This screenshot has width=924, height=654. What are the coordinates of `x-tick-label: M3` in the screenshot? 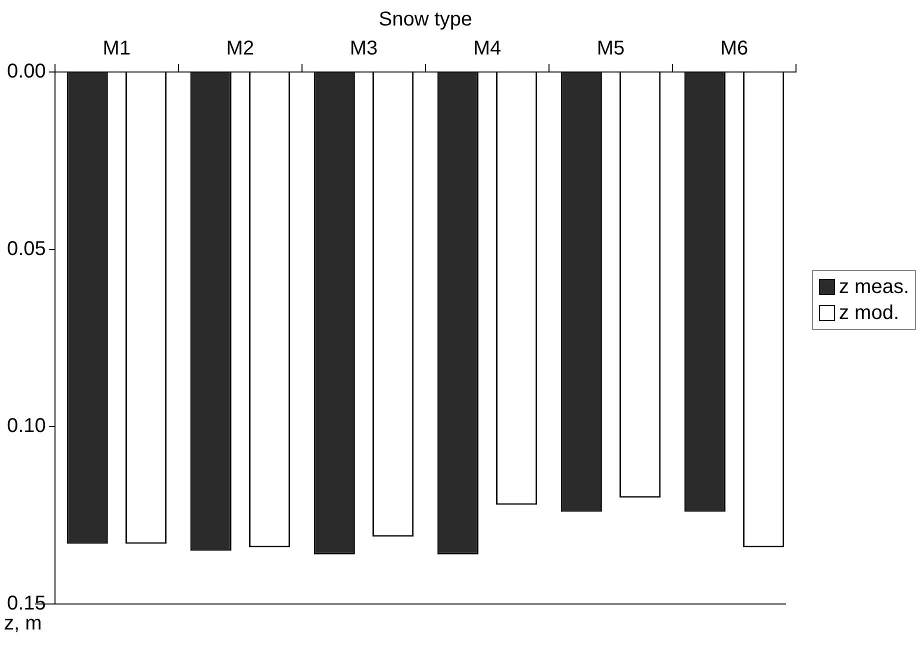 It's located at (364, 49).